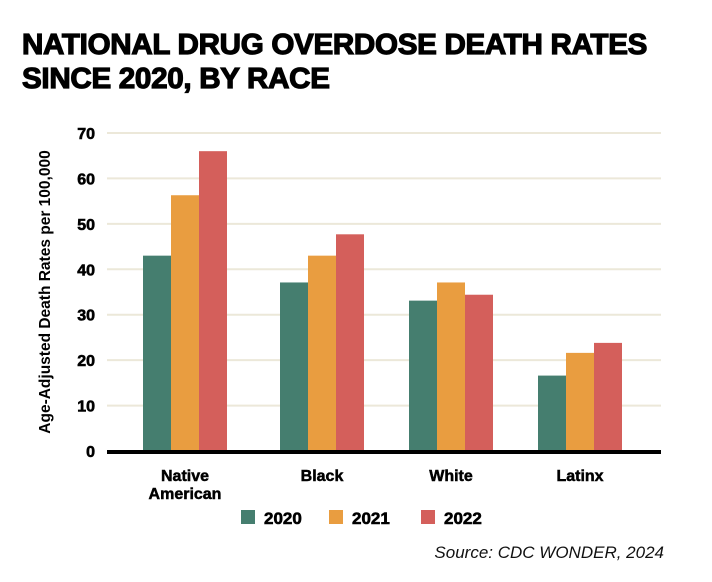 This screenshot has height=582, width=712. What do you see at coordinates (294, 366) in the screenshot?
I see `bar-black-2020` at bounding box center [294, 366].